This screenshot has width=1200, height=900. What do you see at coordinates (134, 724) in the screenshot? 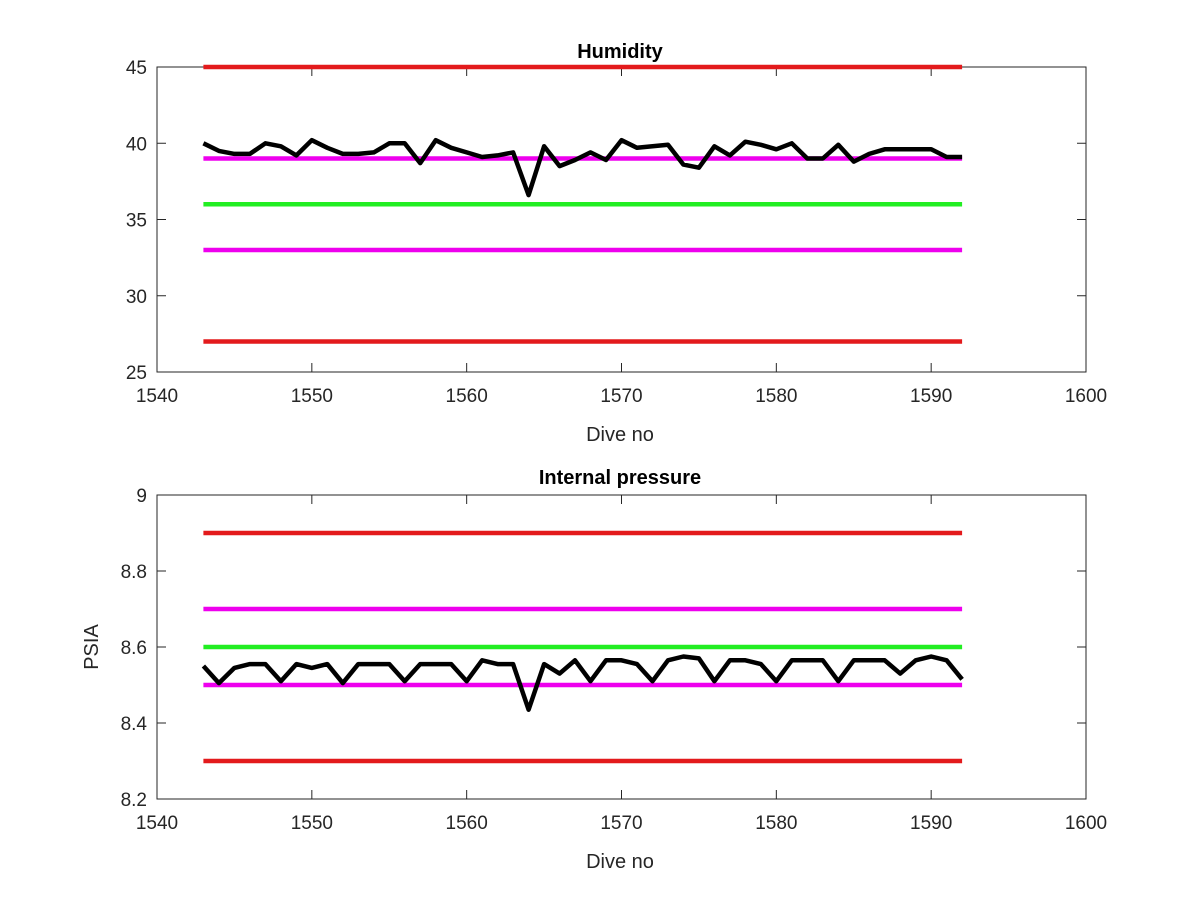
I see `pressure-y-tick-label: 8.4` at bounding box center [134, 724].